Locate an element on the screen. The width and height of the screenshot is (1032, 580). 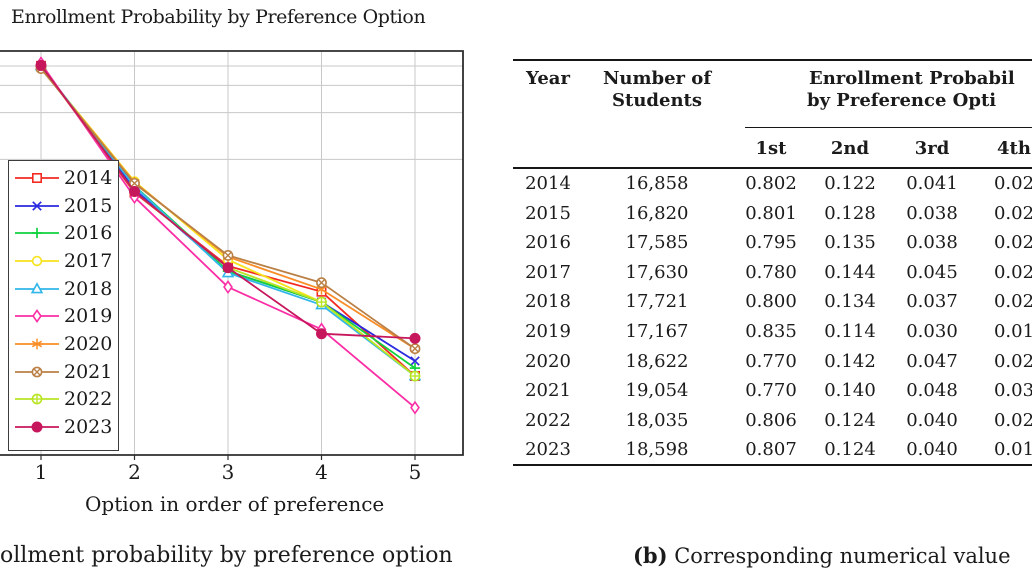
table-header-prob-group-line1: Enrollment Probabil is located at coordinates (912, 78).